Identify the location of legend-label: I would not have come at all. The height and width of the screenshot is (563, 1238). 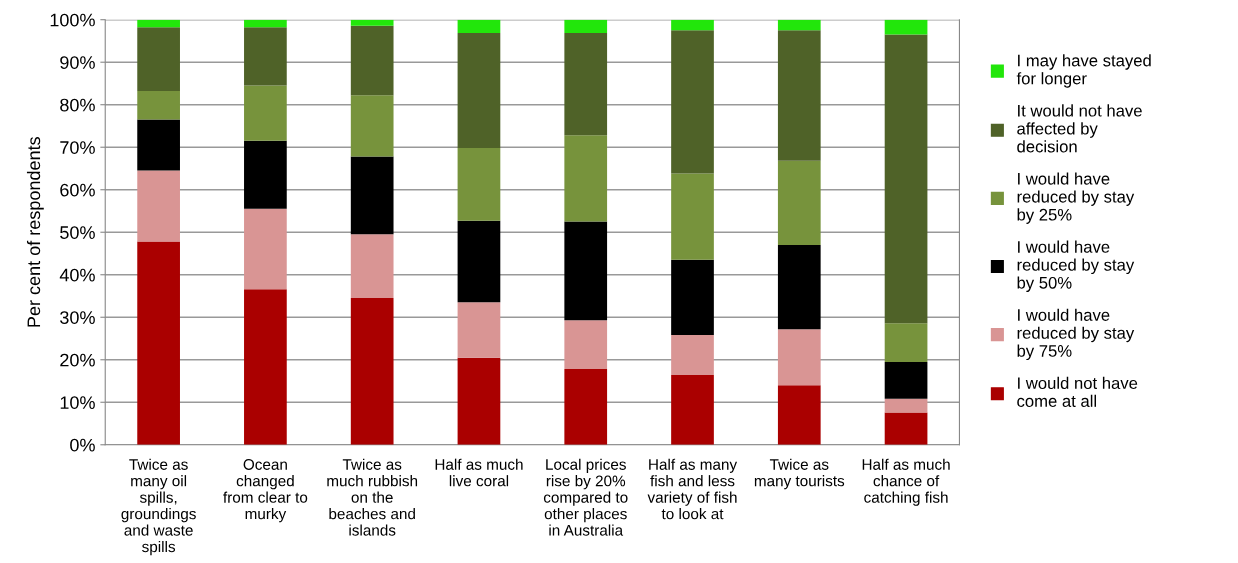
(1077, 391).